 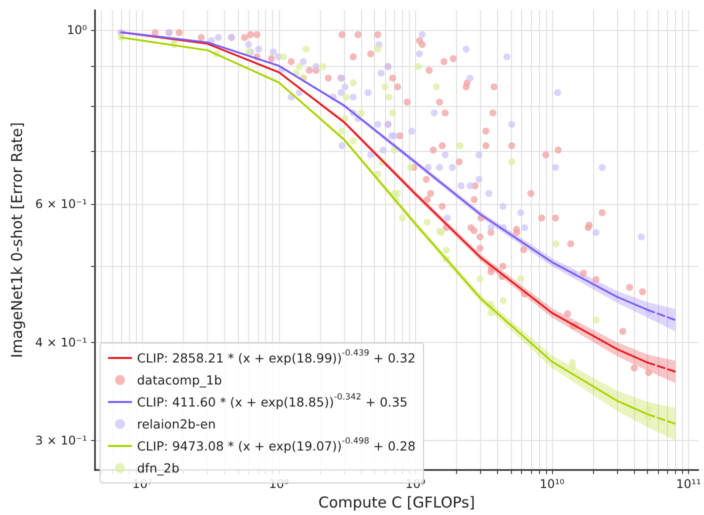 I want to click on x-tick-label: 10¹⁰, so click(x=552, y=484).